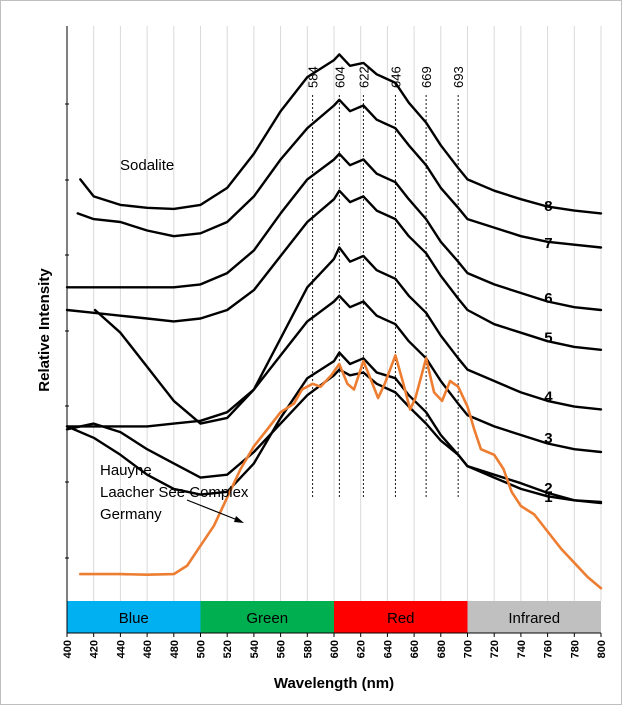 This screenshot has width=622, height=705. I want to click on x-tick-label-420: 420, so click(95, 649).